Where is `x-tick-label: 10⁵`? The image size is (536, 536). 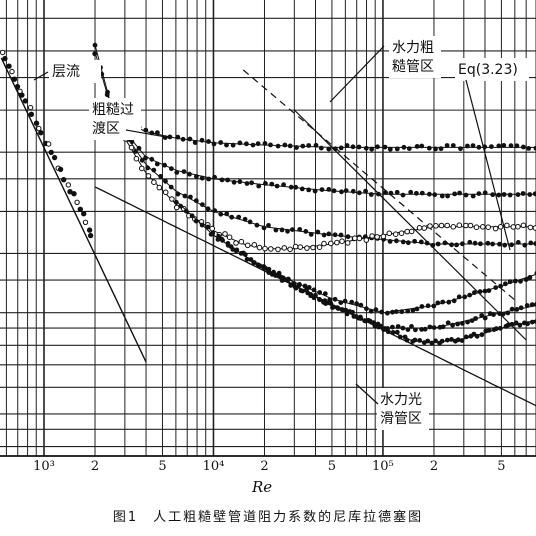
x-tick-label: 10⁵ is located at coordinates (383, 466).